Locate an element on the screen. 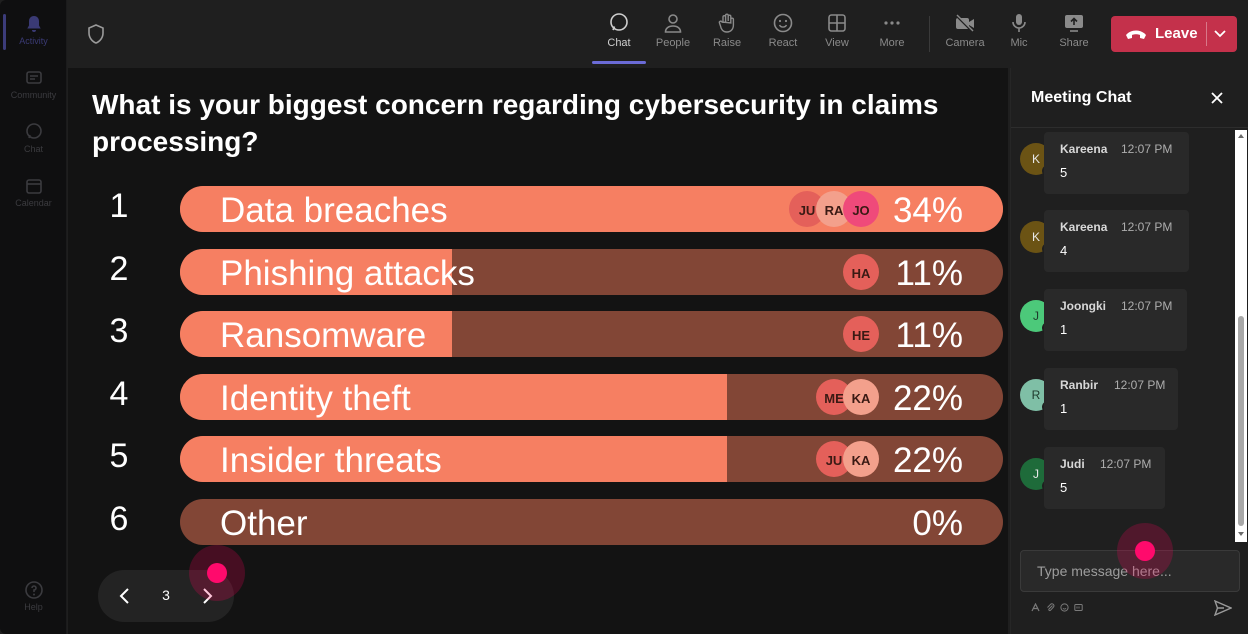 Image resolution: width=1248 pixels, height=634 pixels. send-icon is located at coordinates (1223, 608).